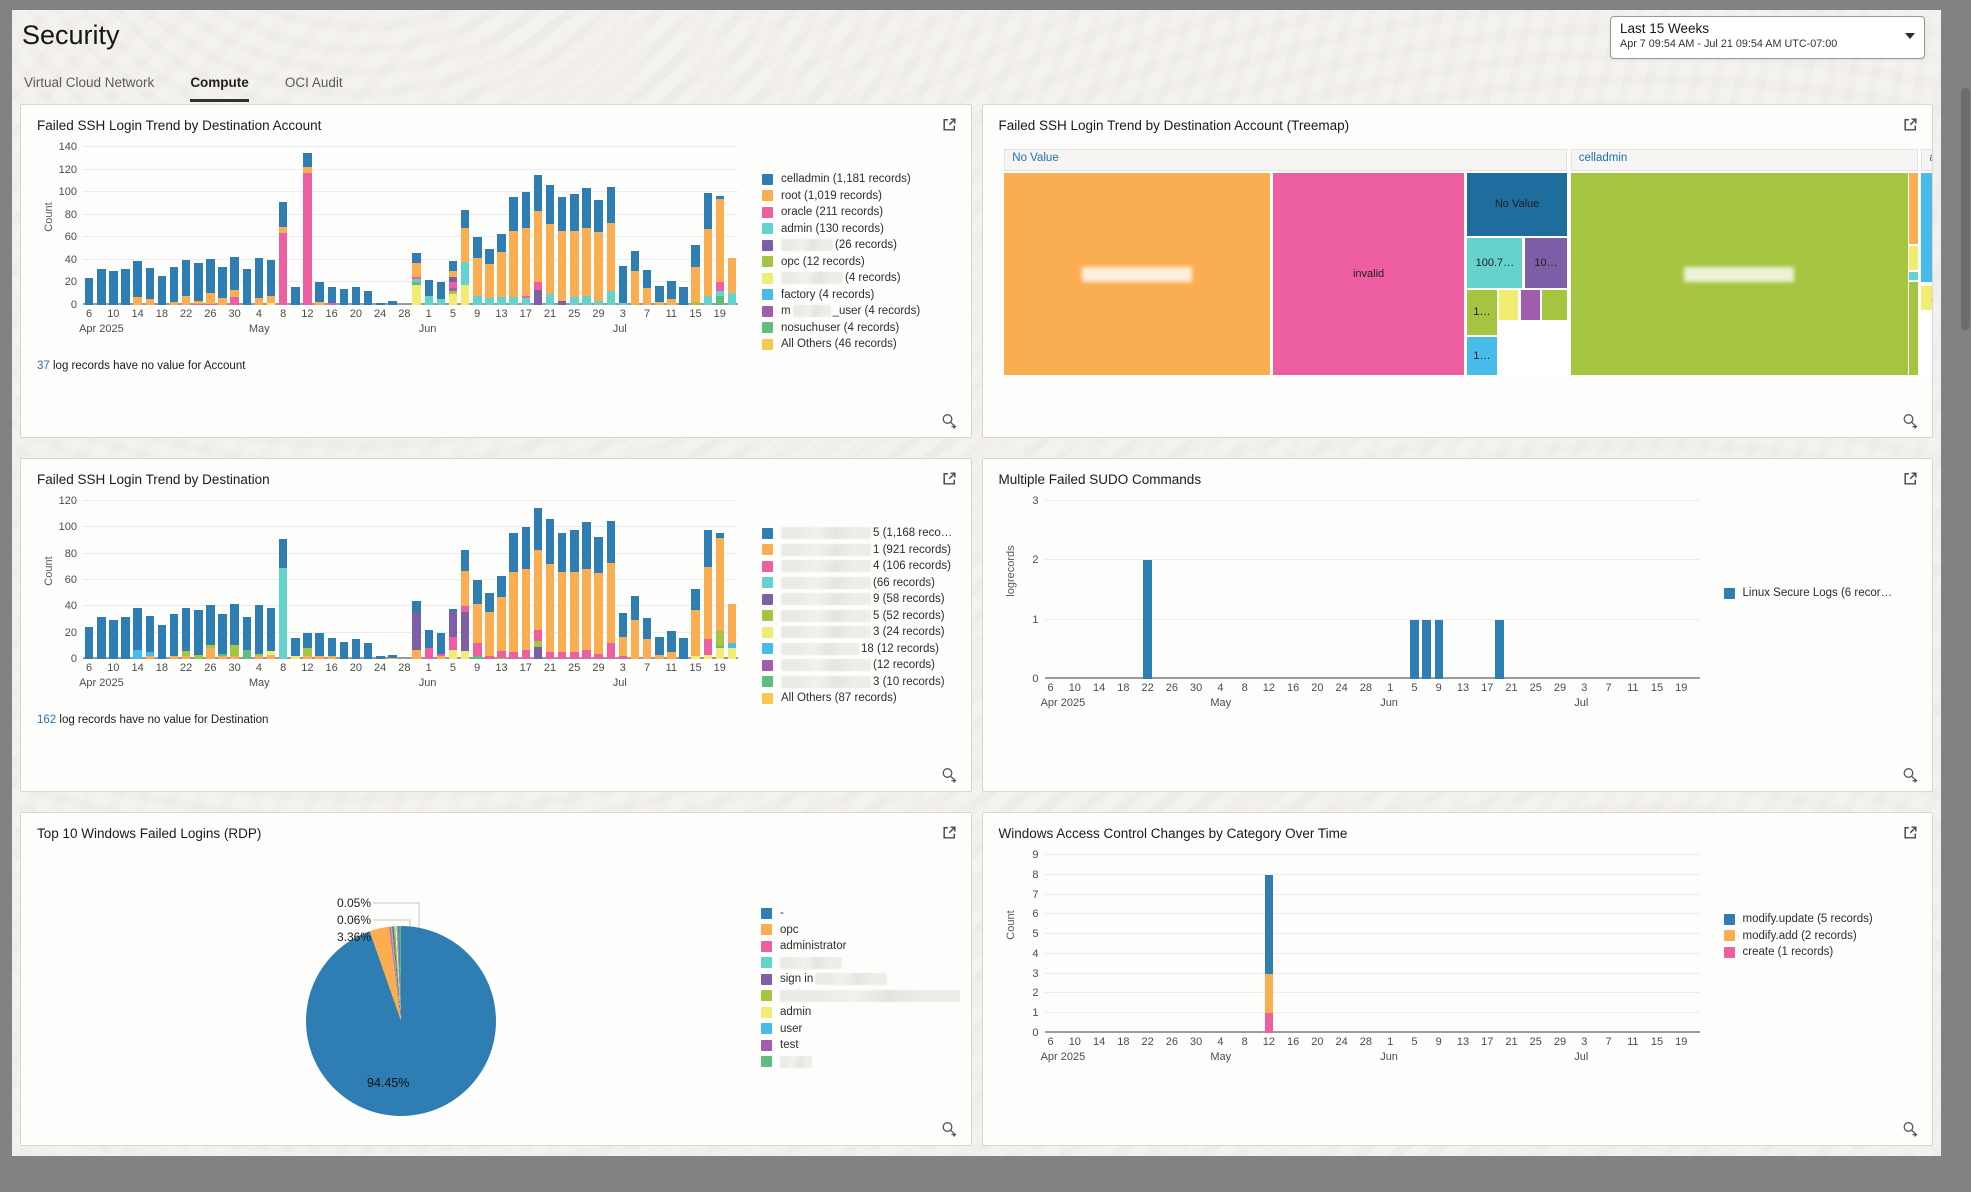  What do you see at coordinates (860, 1012) in the screenshot?
I see `legend-item: admin` at bounding box center [860, 1012].